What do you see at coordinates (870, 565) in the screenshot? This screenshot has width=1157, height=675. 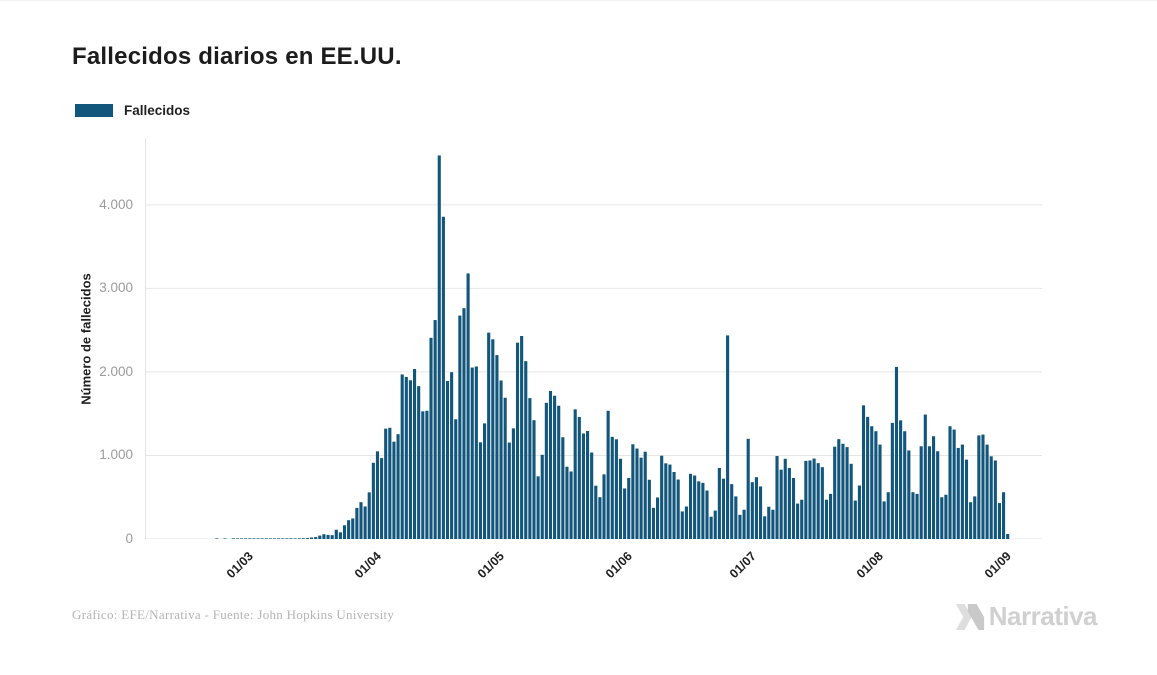 I see `x-tick-label: 01/08` at bounding box center [870, 565].